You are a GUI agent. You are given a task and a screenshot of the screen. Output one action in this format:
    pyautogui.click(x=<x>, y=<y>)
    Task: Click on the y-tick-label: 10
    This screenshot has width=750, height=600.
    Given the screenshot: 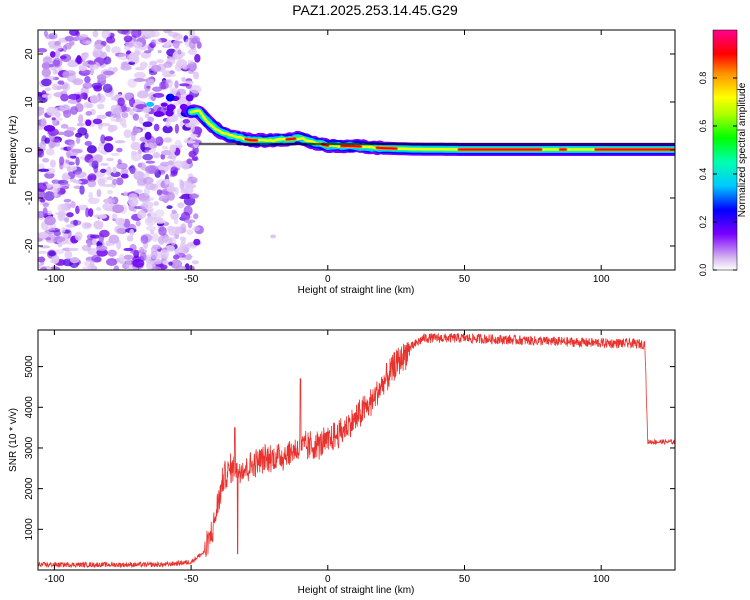 What is the action you would take?
    pyautogui.click(x=29, y=102)
    